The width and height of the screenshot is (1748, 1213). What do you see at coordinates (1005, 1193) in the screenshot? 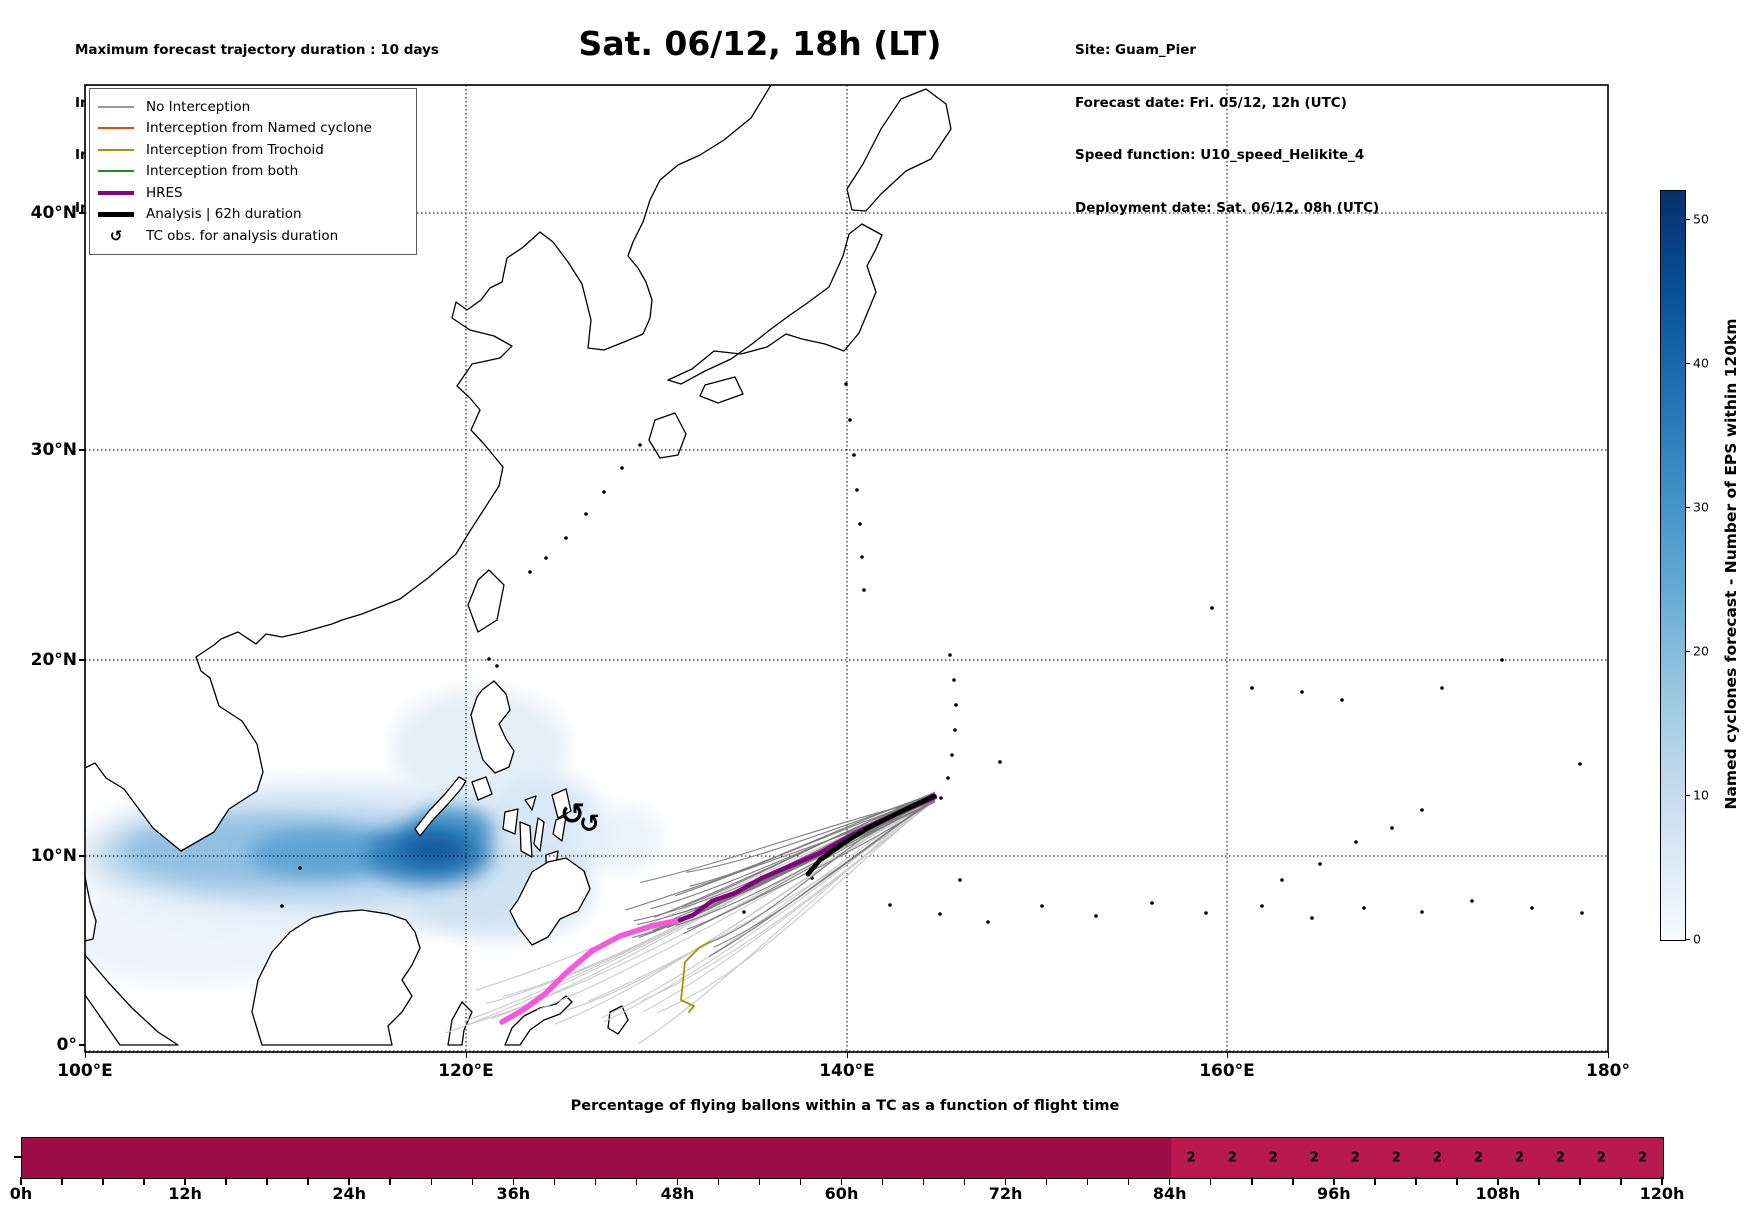
I see `time-tick-label: 72h` at bounding box center [1005, 1193].